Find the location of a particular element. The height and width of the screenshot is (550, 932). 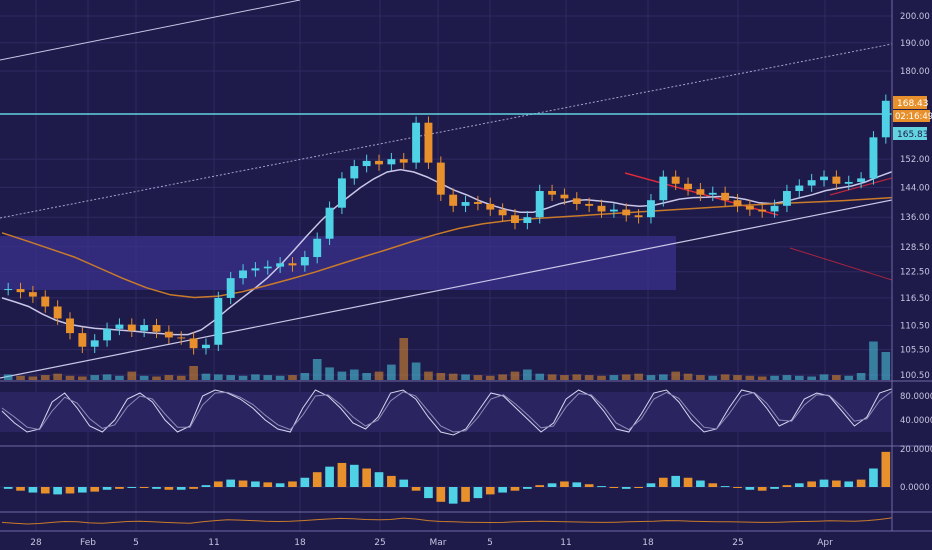

indicator-tick-label: 20.0000 is located at coordinates (916, 450).